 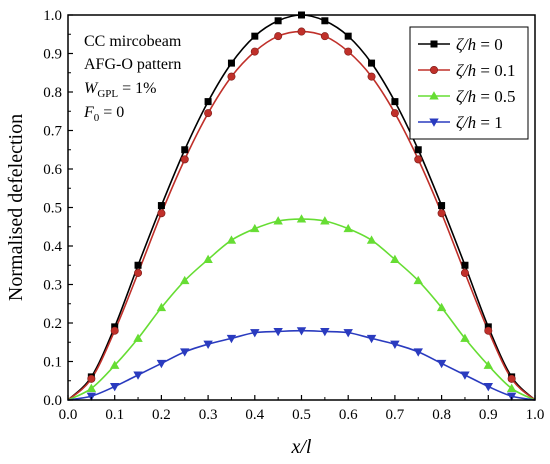 What do you see at coordinates (495, 96) in the screenshot?
I see `legend-label-value: = 0.5` at bounding box center [495, 96].